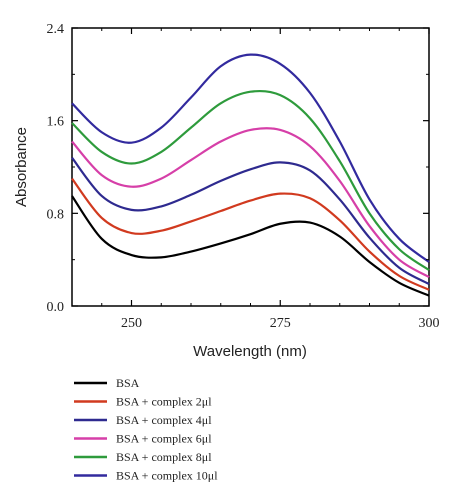 This screenshot has width=455, height=500. I want to click on y-tick-label: 0.8, so click(56, 214).